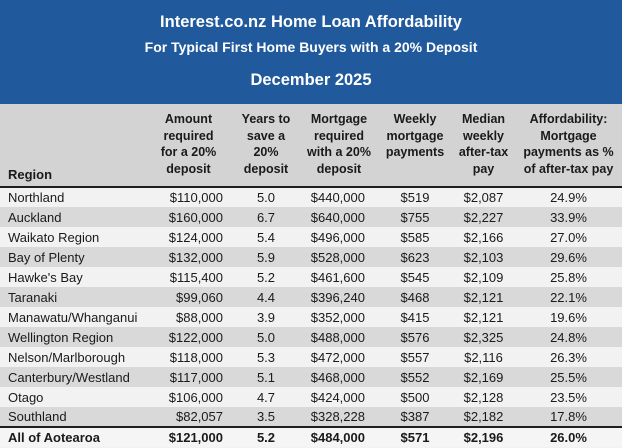 The height and width of the screenshot is (448, 622). I want to click on cell-amount: $115,400, so click(196, 277).